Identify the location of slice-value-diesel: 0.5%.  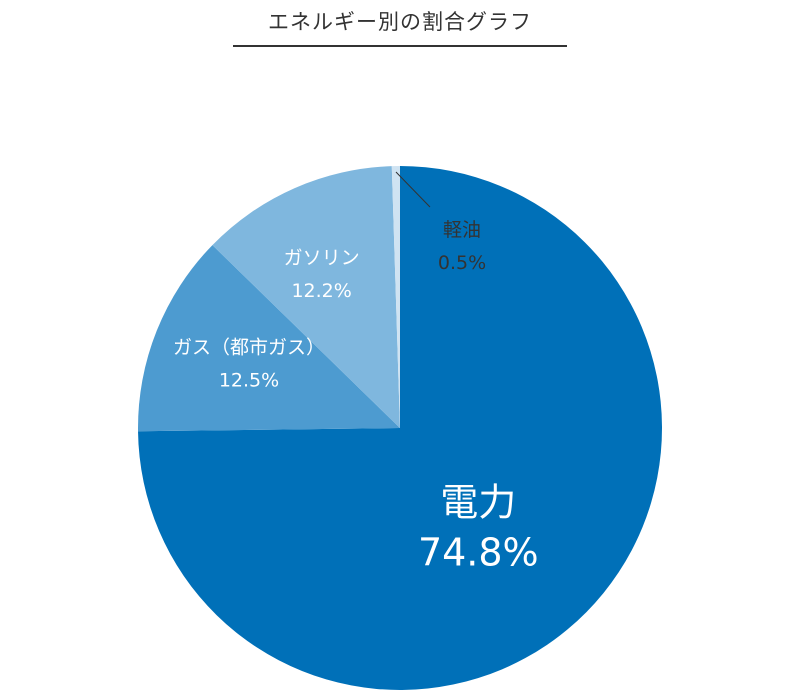
(462, 263).